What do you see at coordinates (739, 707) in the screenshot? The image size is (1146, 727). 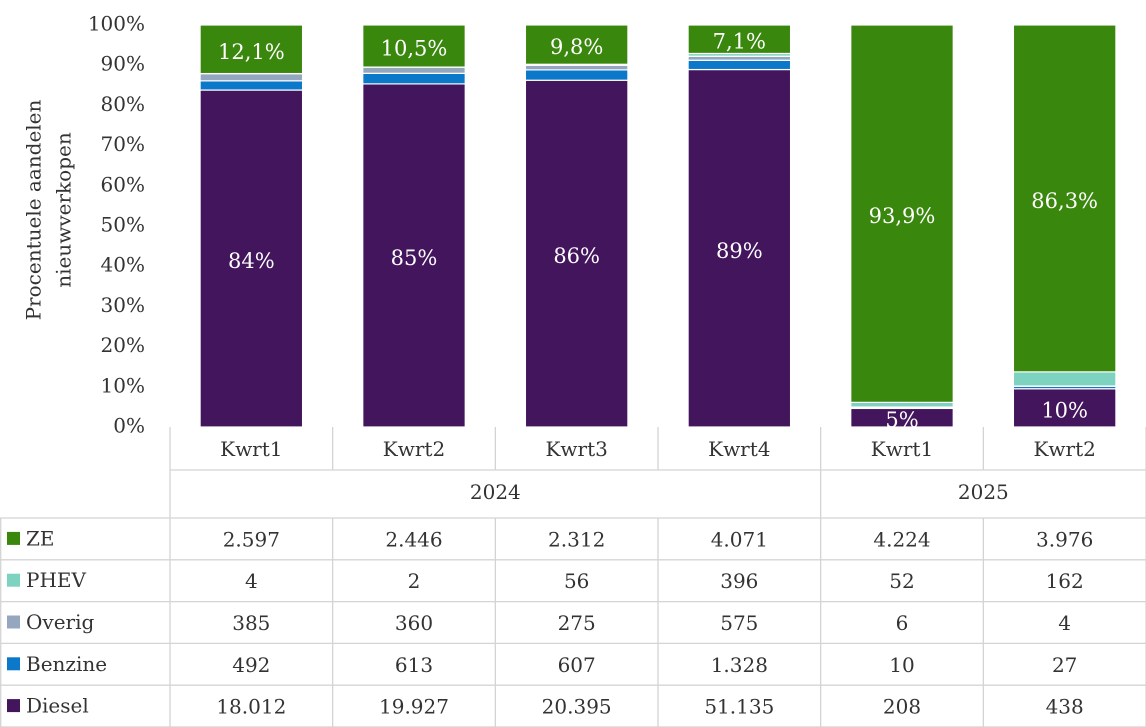 I see `table-cell: 51.135` at bounding box center [739, 707].